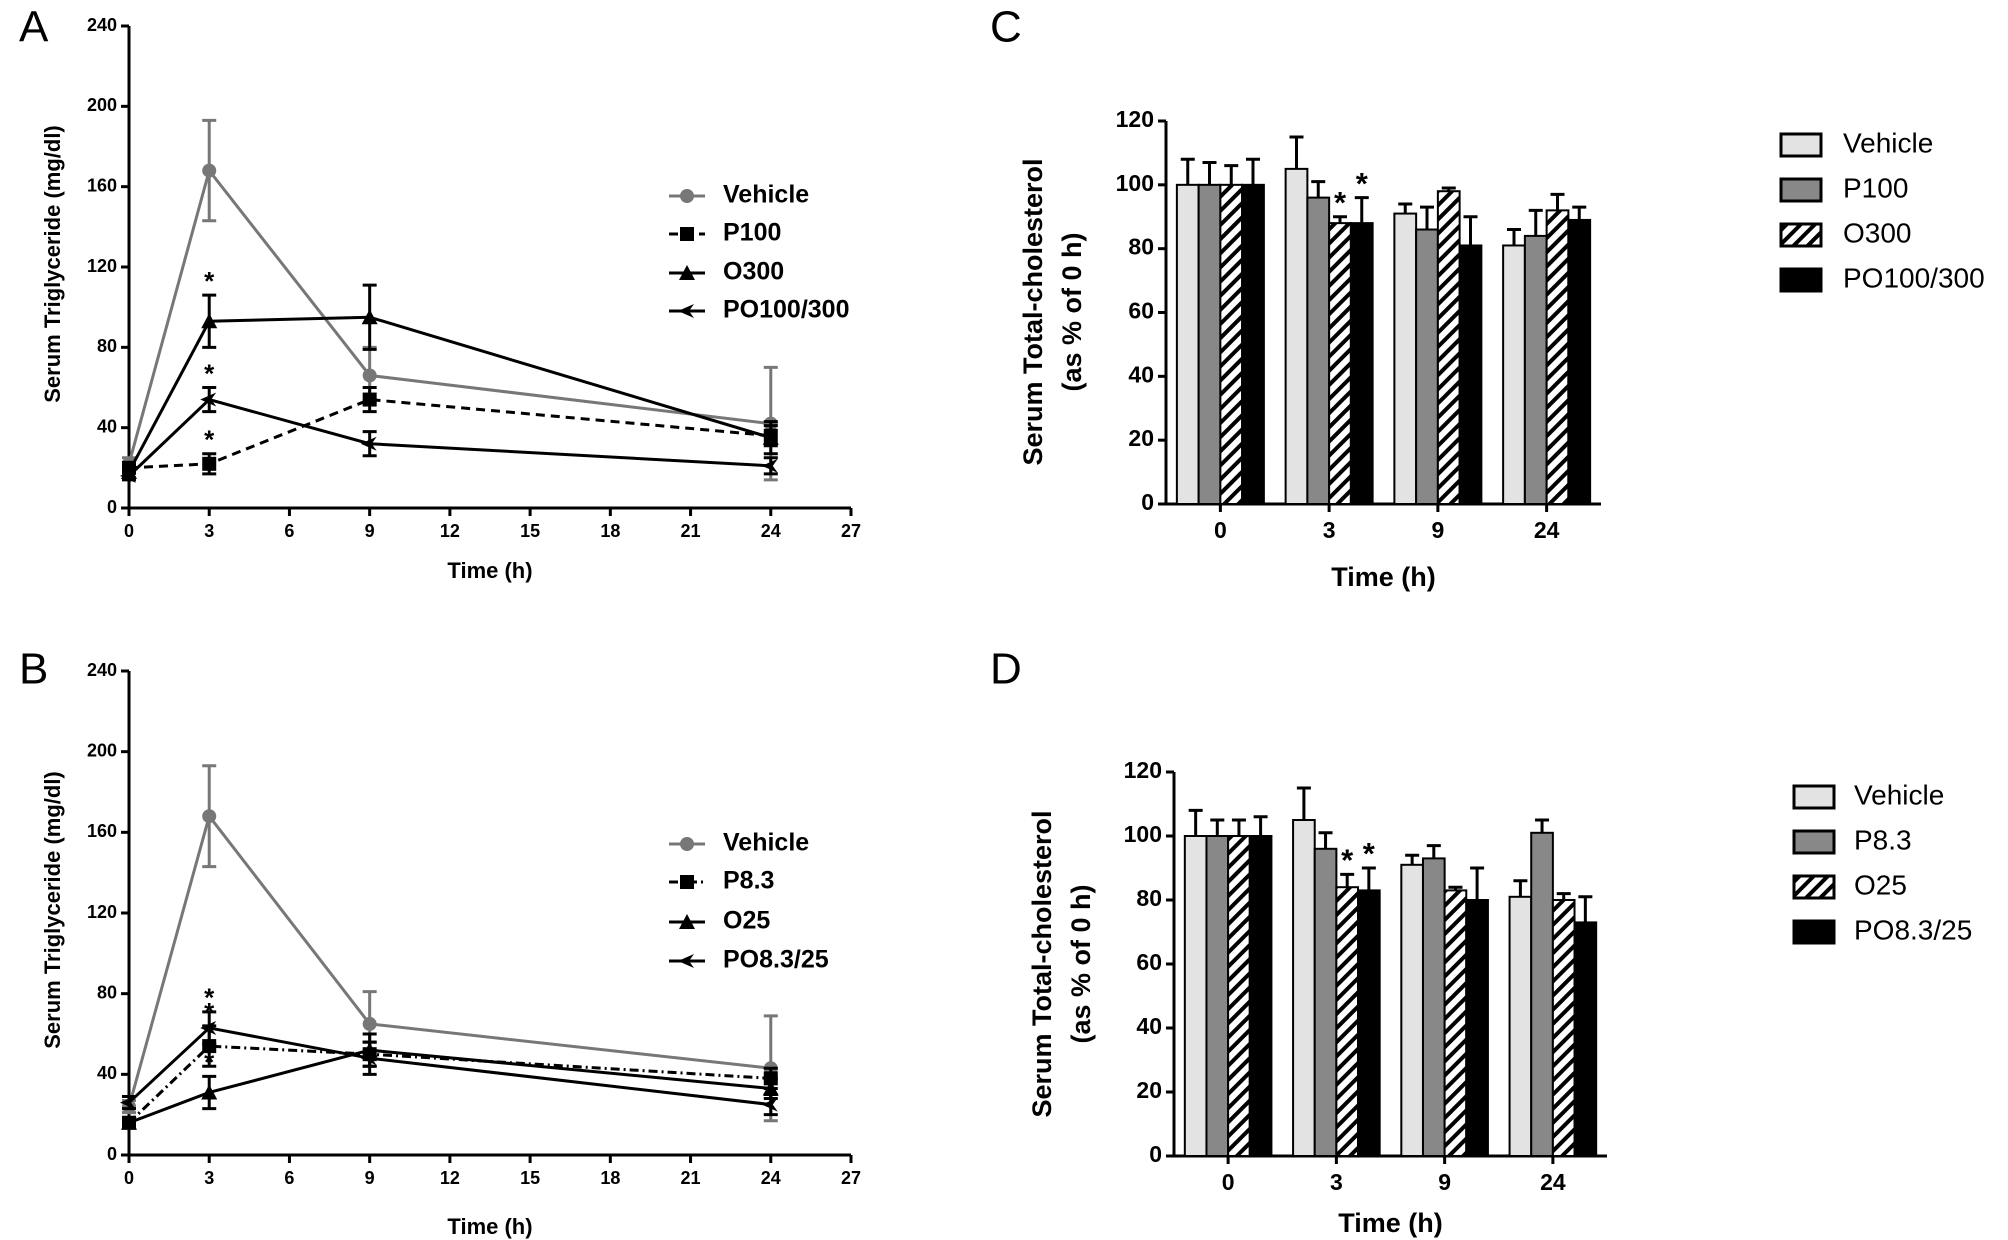 The height and width of the screenshot is (1240, 2008). What do you see at coordinates (102, 670) in the screenshot?
I see `y-tick-label: 240` at bounding box center [102, 670].